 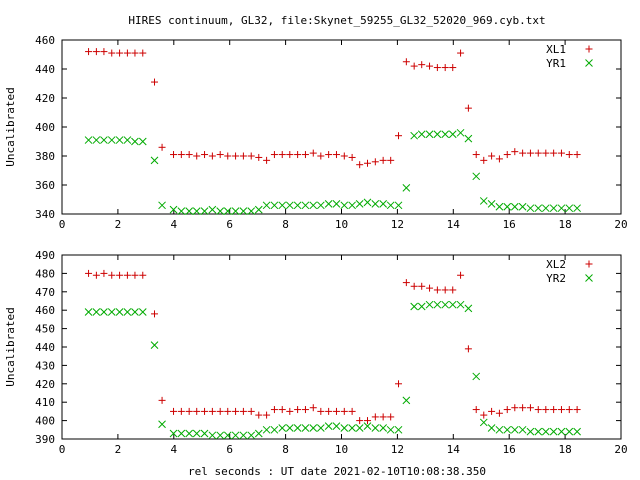 What do you see at coordinates (45, 69) in the screenshot?
I see `y-tick-label: 440` at bounding box center [45, 69].